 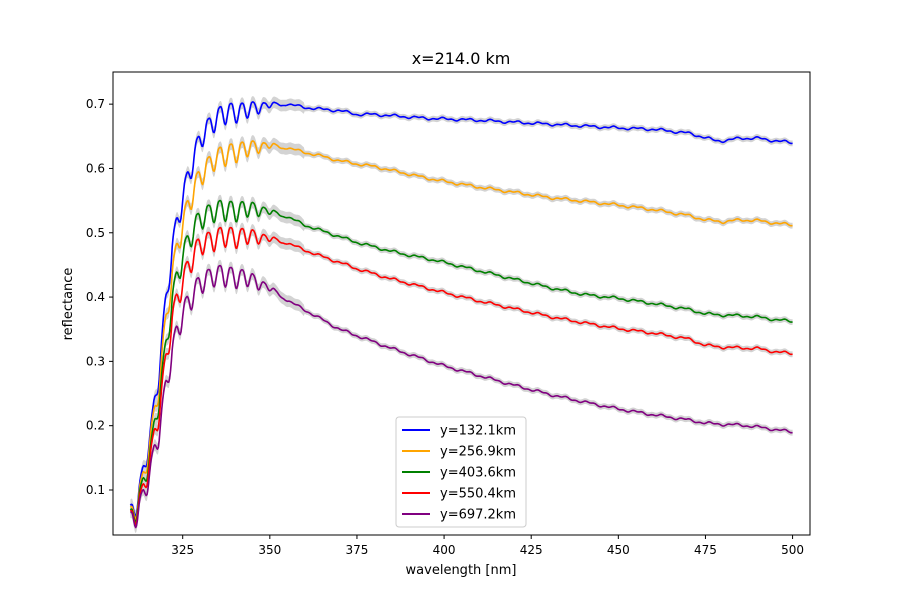 I want to click on x-tick-label: 375, so click(x=356, y=550).